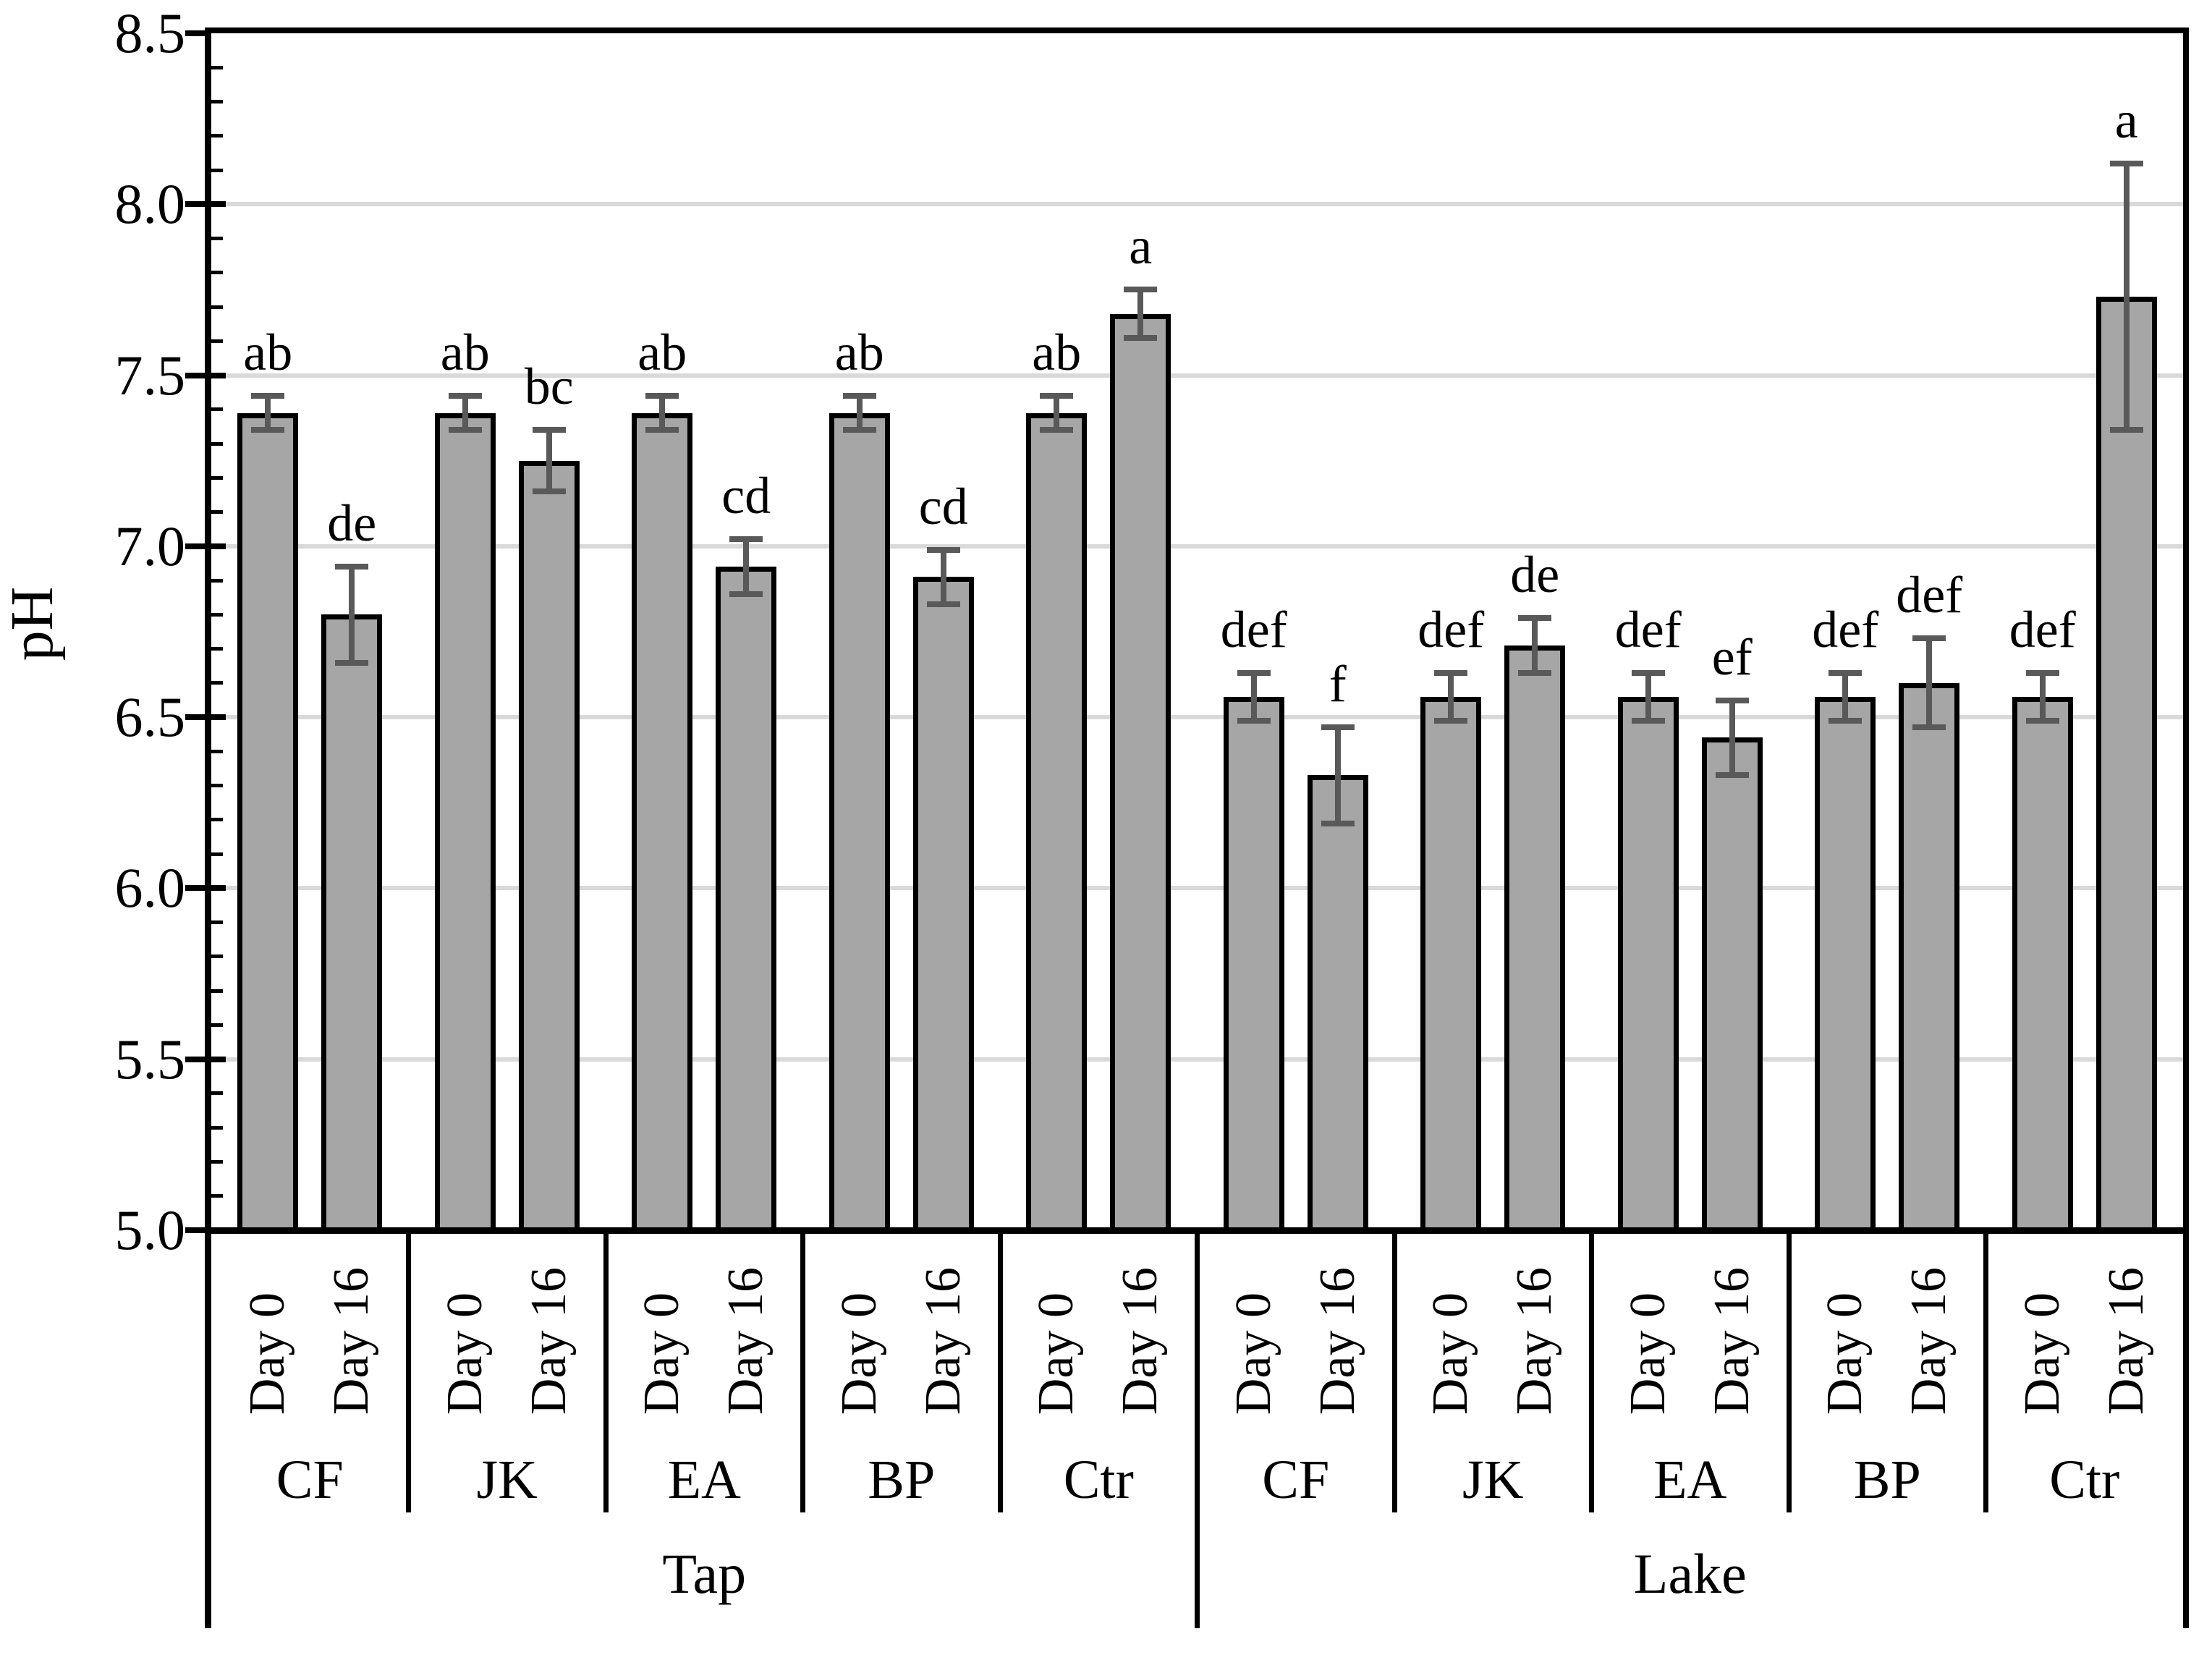 The height and width of the screenshot is (1655, 2212). What do you see at coordinates (2084, 1479) in the screenshot?
I see `group-label: Ctr` at bounding box center [2084, 1479].